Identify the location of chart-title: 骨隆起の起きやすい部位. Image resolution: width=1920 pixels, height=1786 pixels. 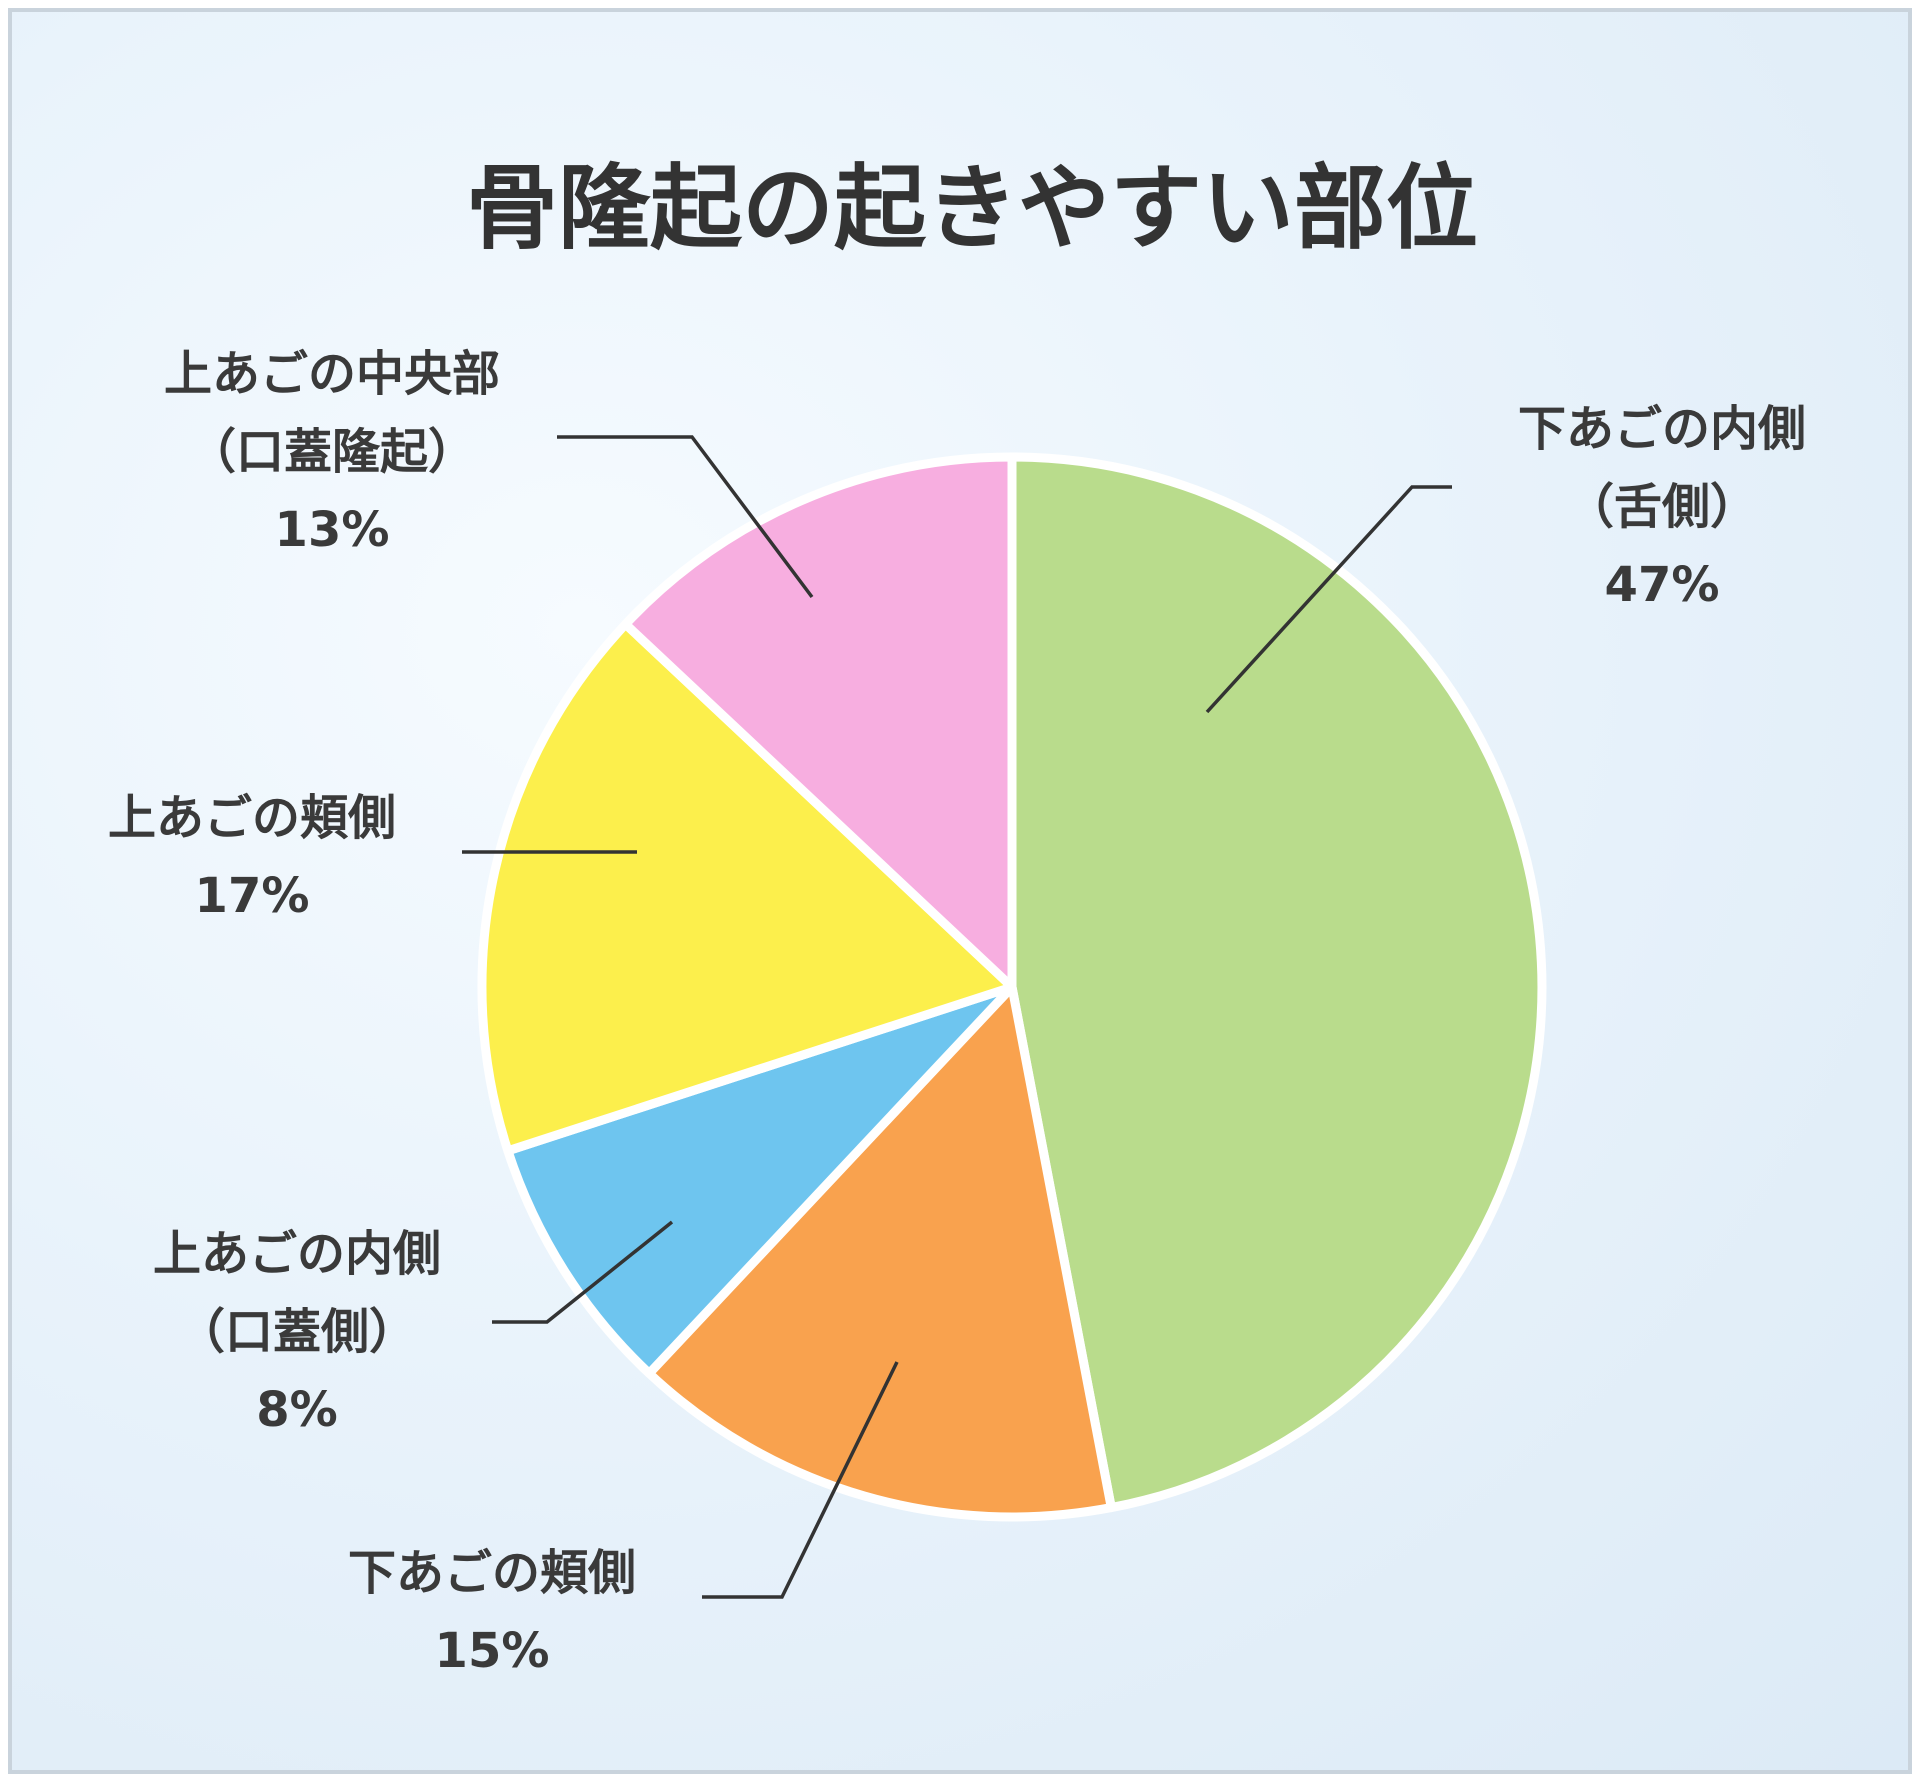
(972, 208).